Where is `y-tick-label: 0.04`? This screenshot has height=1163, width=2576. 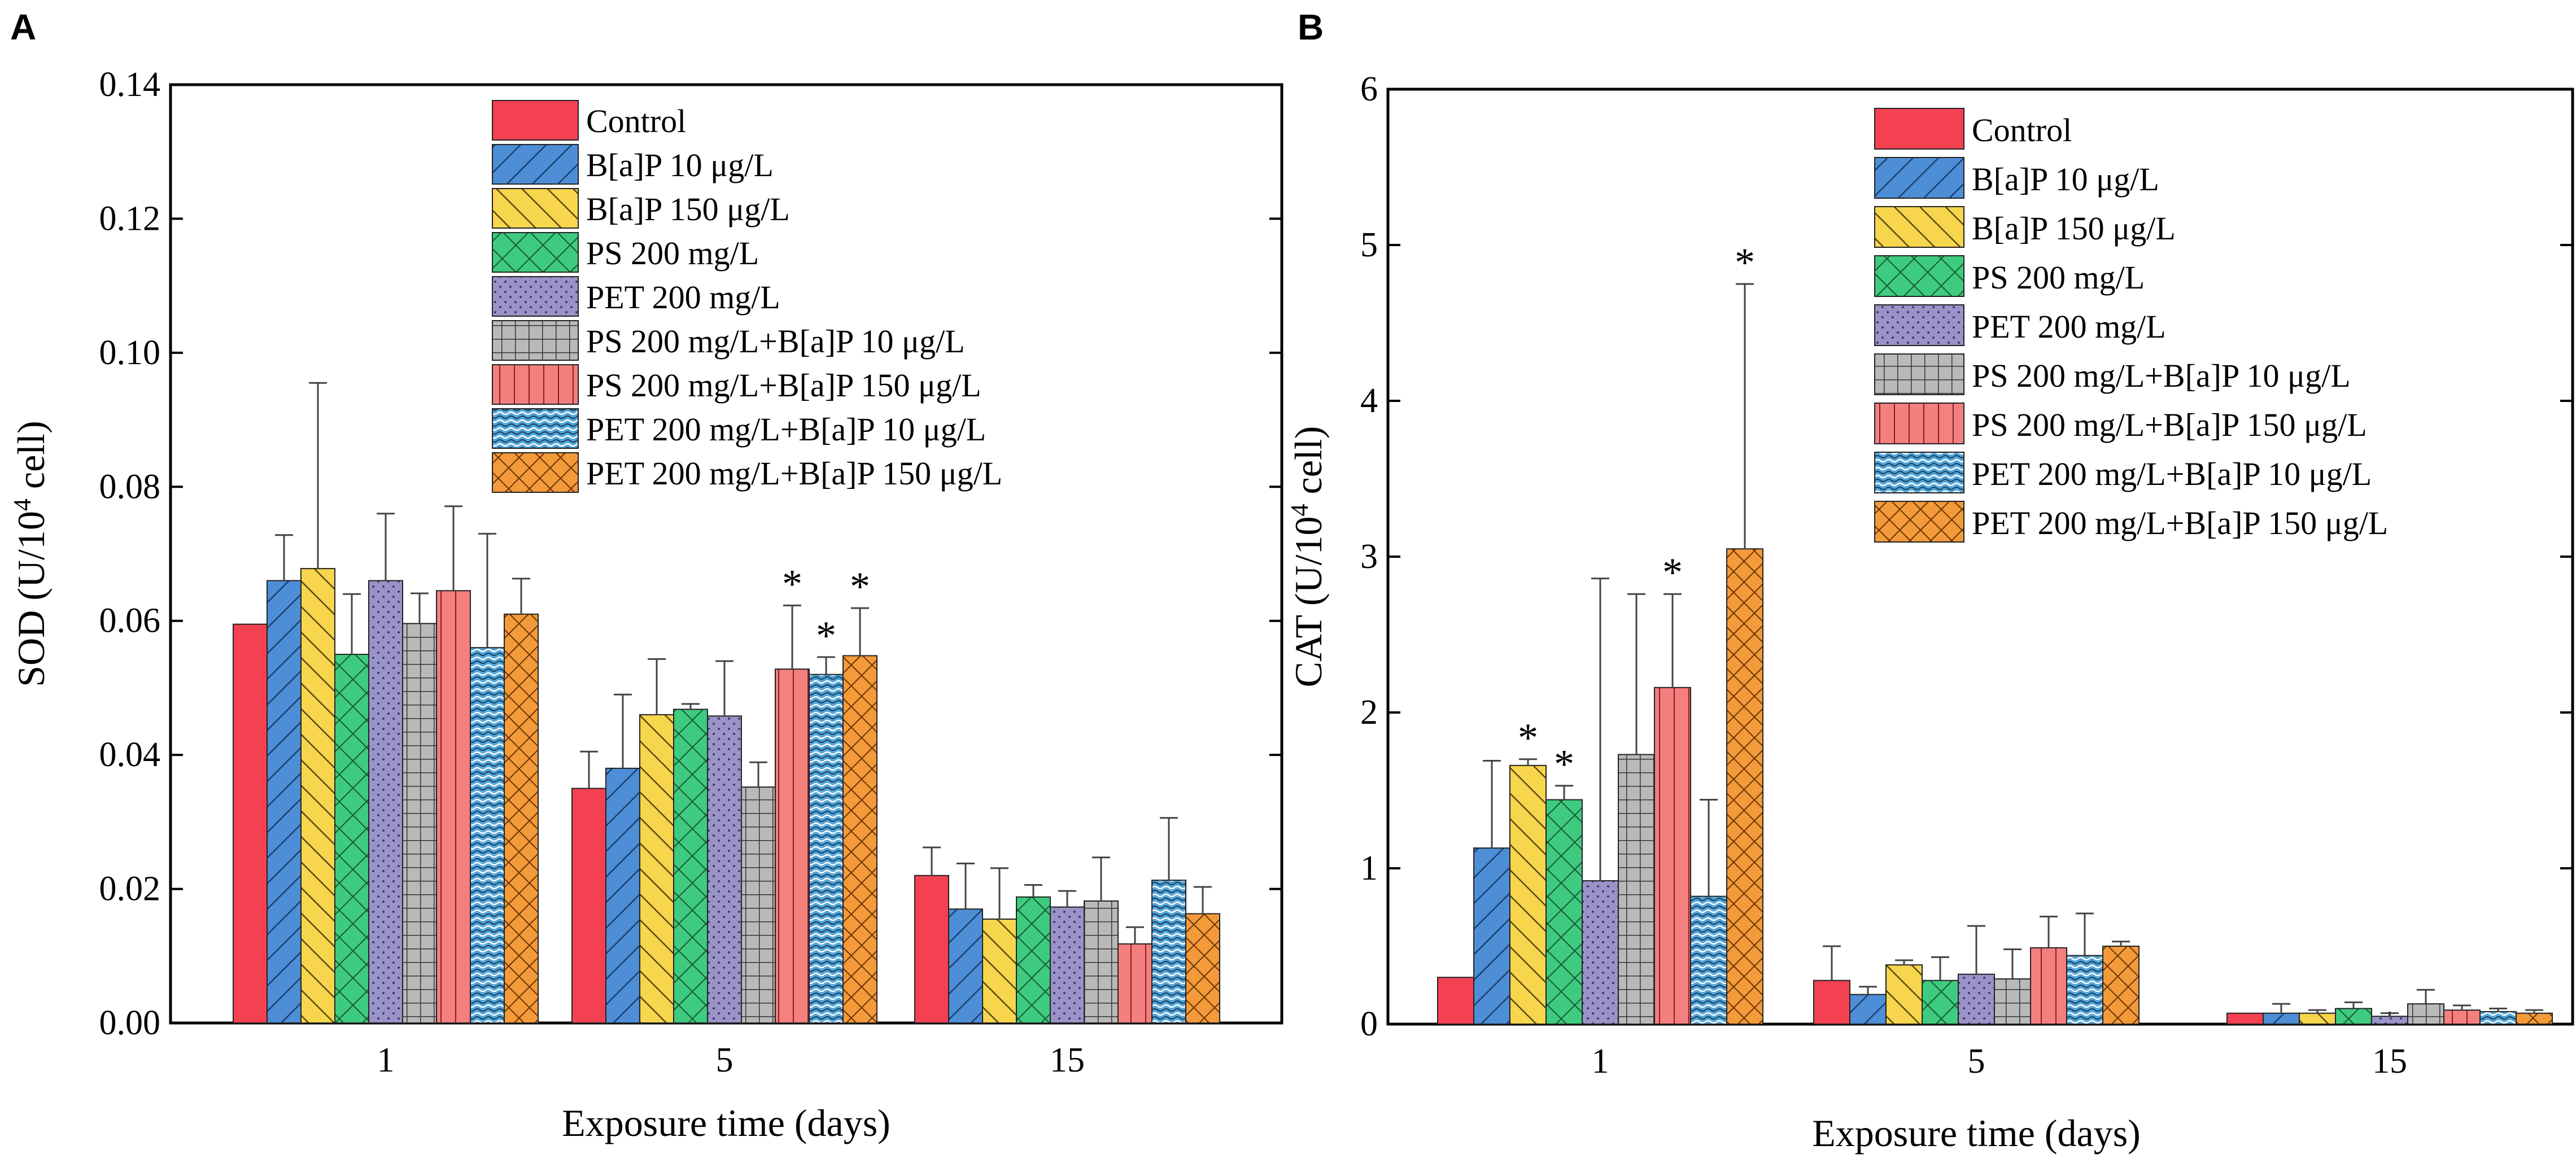 y-tick-label: 0.04 is located at coordinates (130, 755).